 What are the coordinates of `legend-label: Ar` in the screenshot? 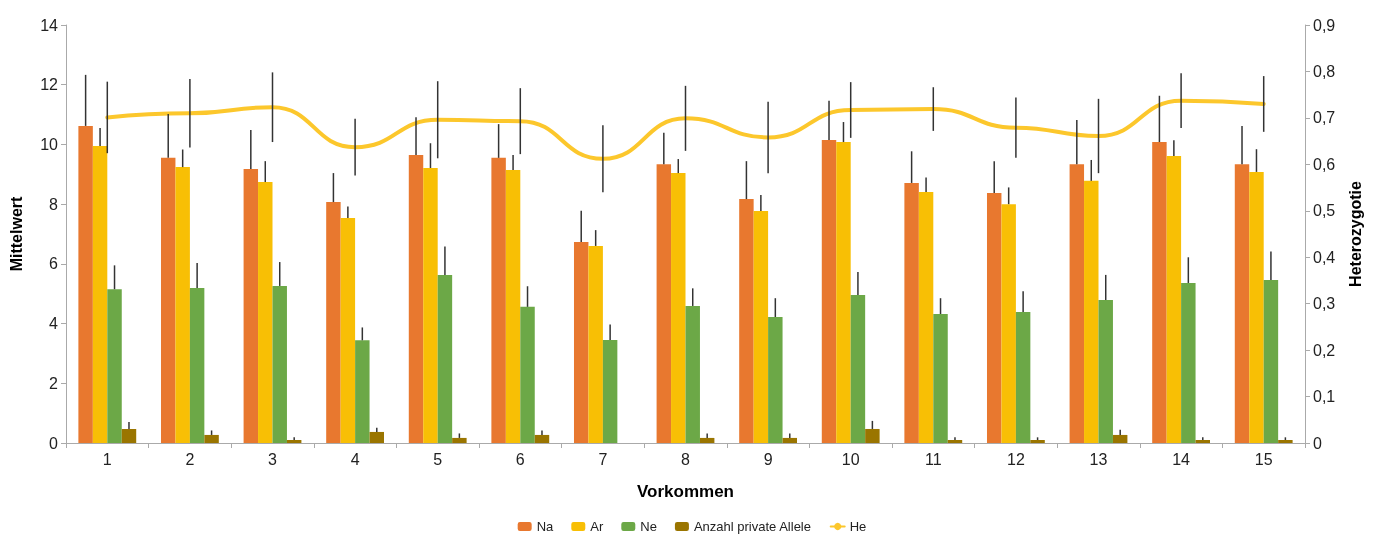 It's located at (597, 526).